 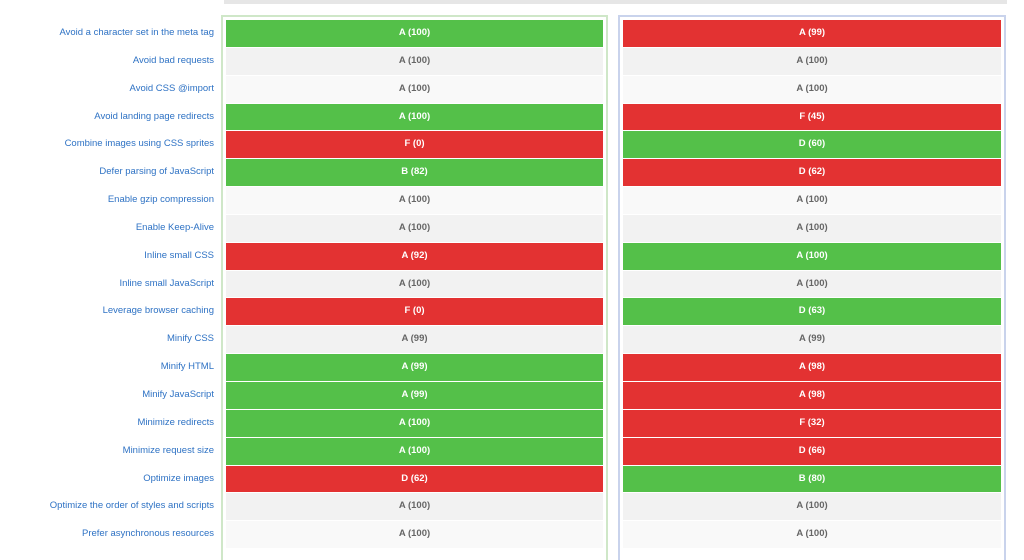 I want to click on rule-label-link: Prefer asynchronous resources, so click(x=147, y=534).